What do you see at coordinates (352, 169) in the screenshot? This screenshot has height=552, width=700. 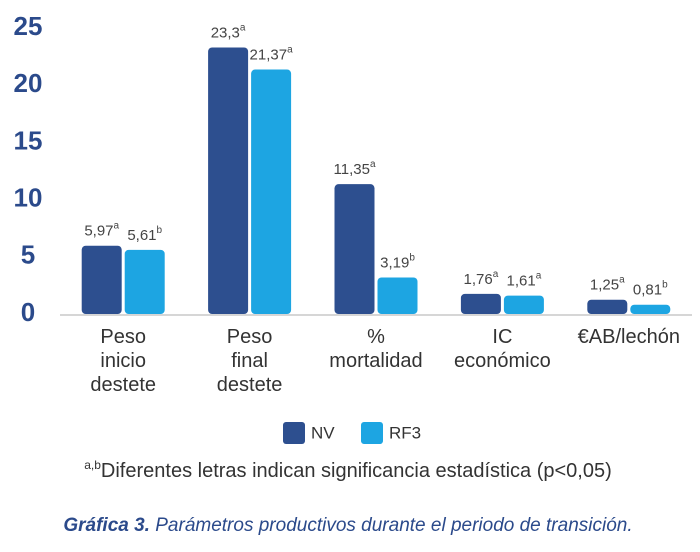 I see `value-label-number: 11,35` at bounding box center [352, 169].